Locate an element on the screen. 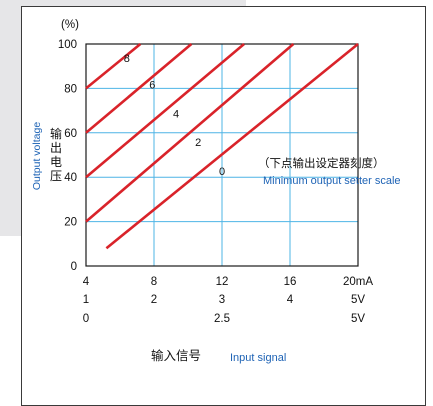  series-label-4: 4 is located at coordinates (176, 114).